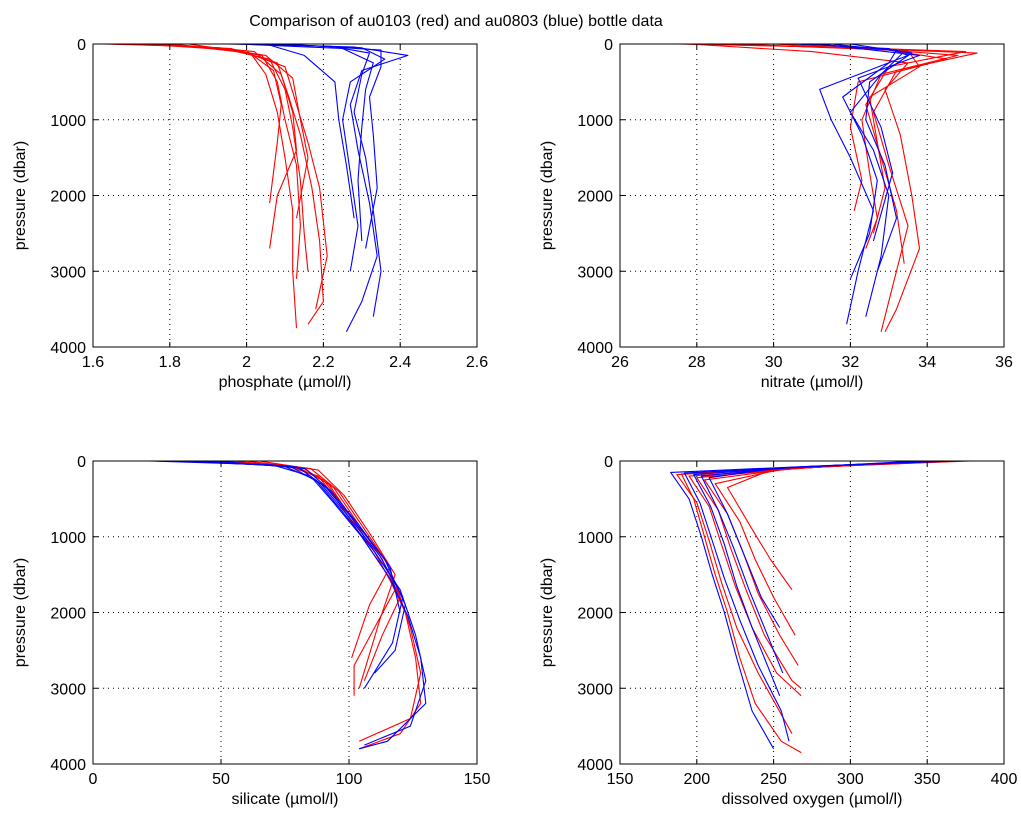 This screenshot has height=820, width=1021. I want to click on x-tick-label: 30, so click(774, 362).